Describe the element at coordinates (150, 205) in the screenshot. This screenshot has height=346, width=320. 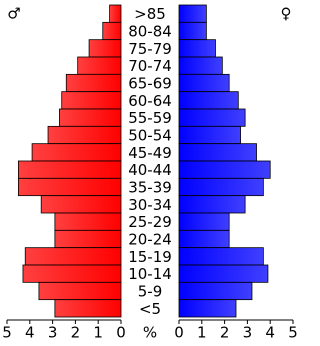
I see `age-label: 30-34` at that location.